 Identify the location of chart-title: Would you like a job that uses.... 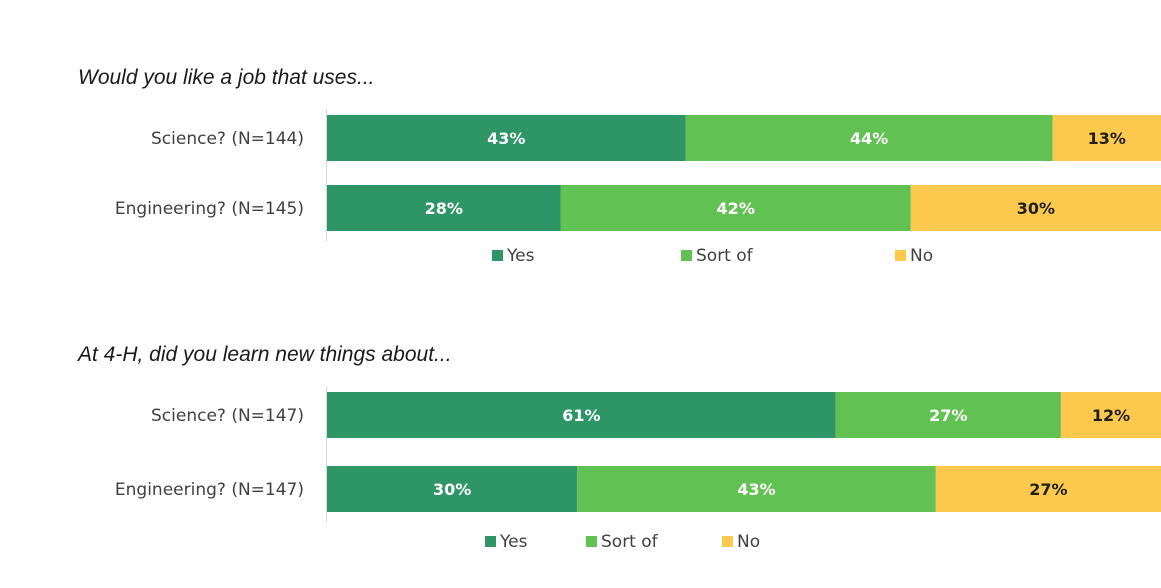
(226, 77).